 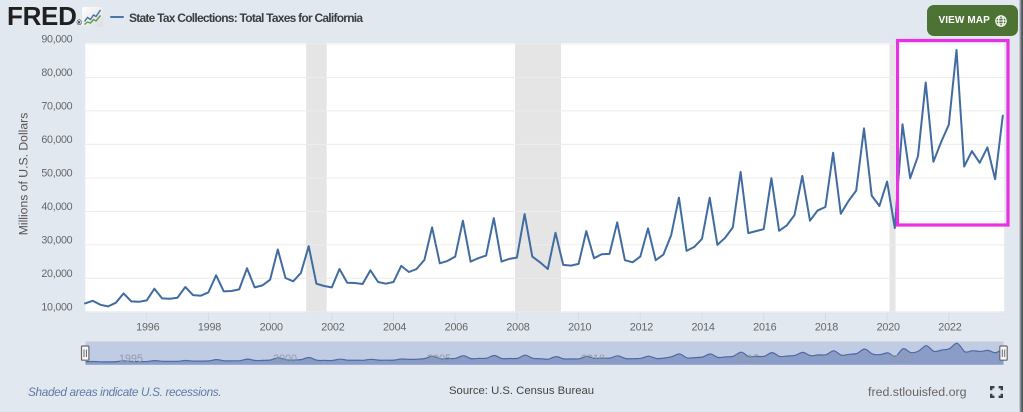 What do you see at coordinates (332, 328) in the screenshot?
I see `svg-text: 2002` at bounding box center [332, 328].